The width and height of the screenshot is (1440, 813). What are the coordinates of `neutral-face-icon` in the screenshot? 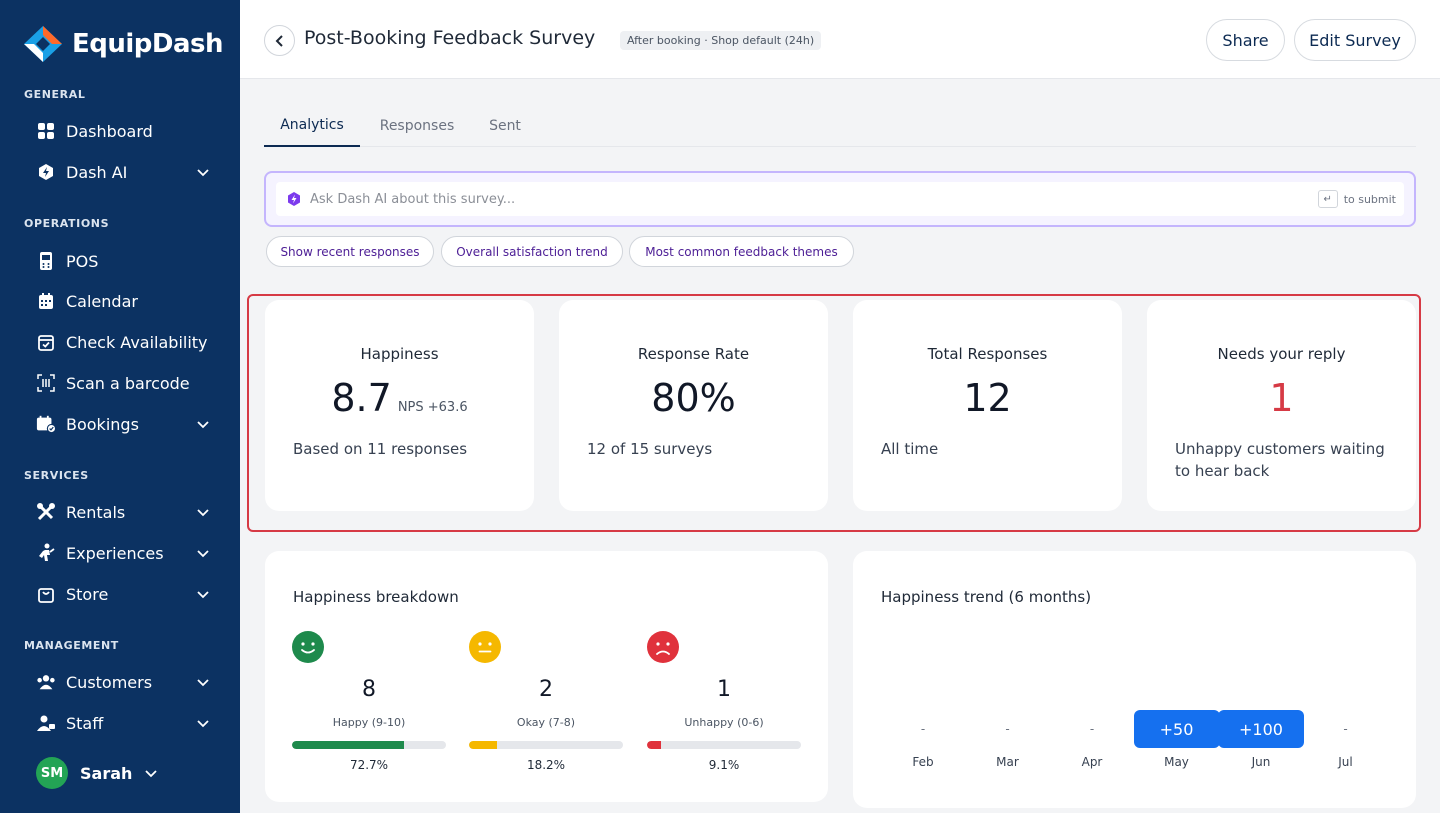 It's located at (485, 647).